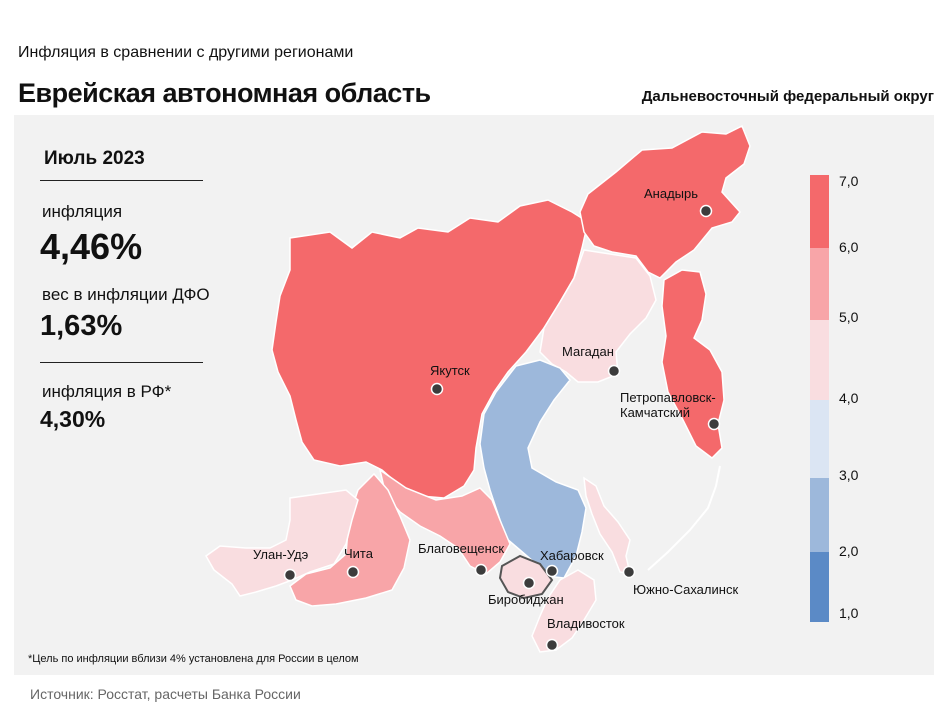  What do you see at coordinates (685, 589) in the screenshot?
I see `city-label: Южно-Сахалинск` at bounding box center [685, 589].